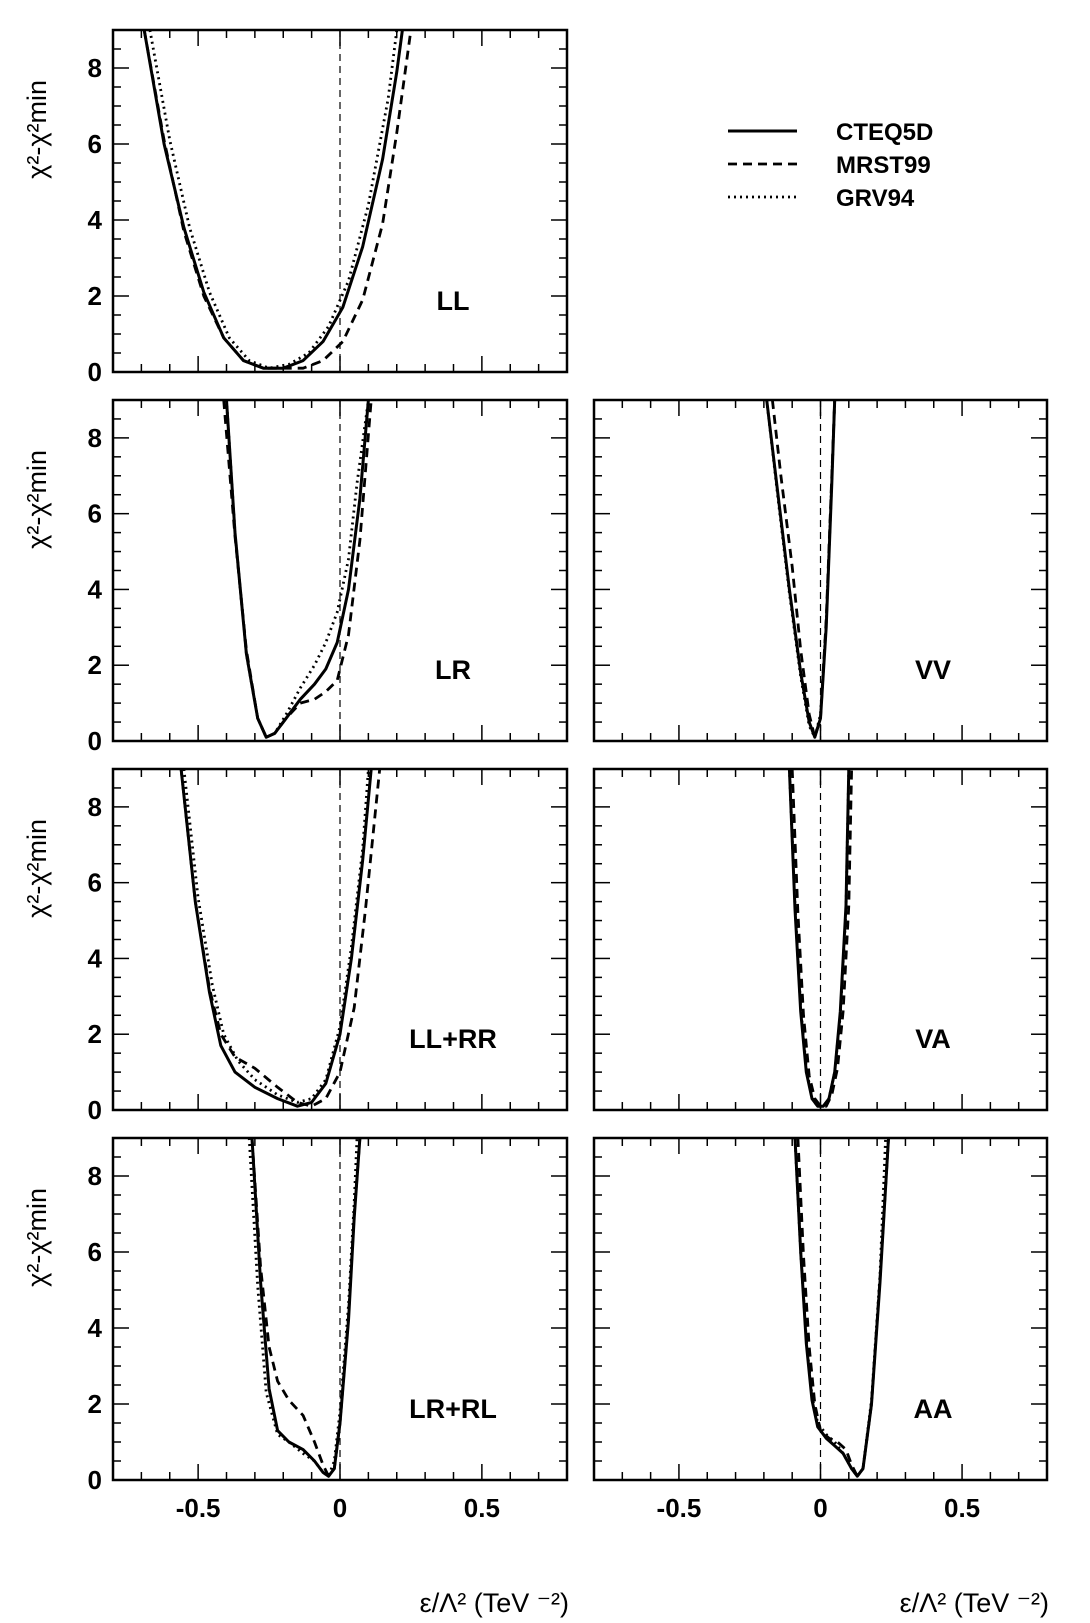 This screenshot has width=1090, height=1623. Describe the element at coordinates (933, 1039) in the screenshot. I see `panel-label: VA` at that location.